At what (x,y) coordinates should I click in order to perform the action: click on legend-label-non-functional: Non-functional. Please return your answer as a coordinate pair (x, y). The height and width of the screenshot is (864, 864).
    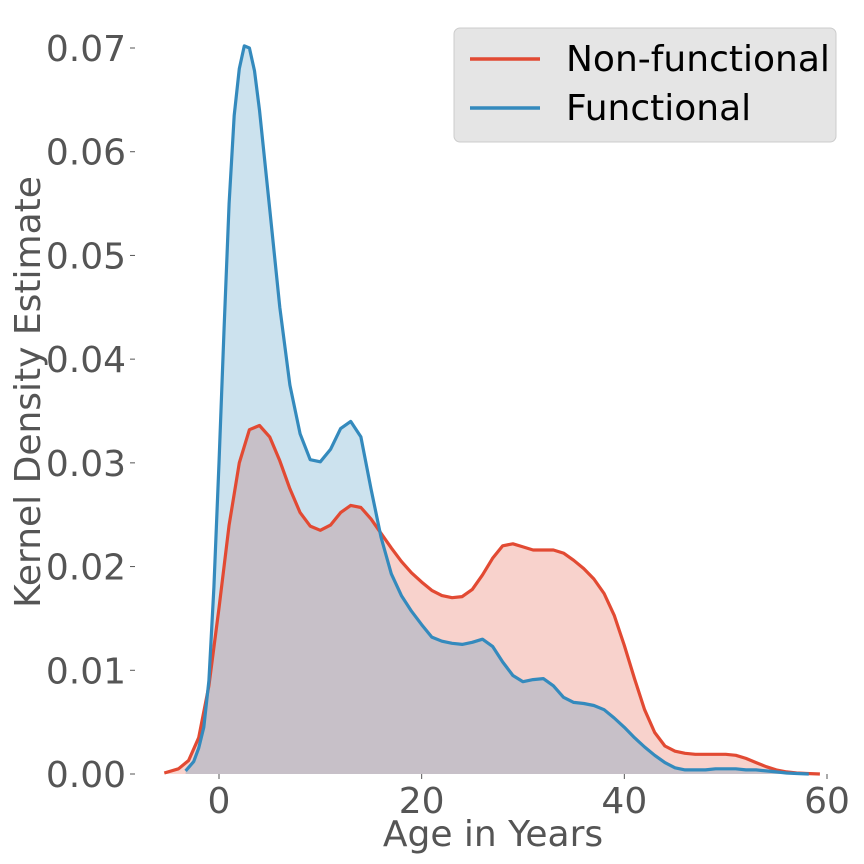
    Looking at the image, I should click on (698, 59).